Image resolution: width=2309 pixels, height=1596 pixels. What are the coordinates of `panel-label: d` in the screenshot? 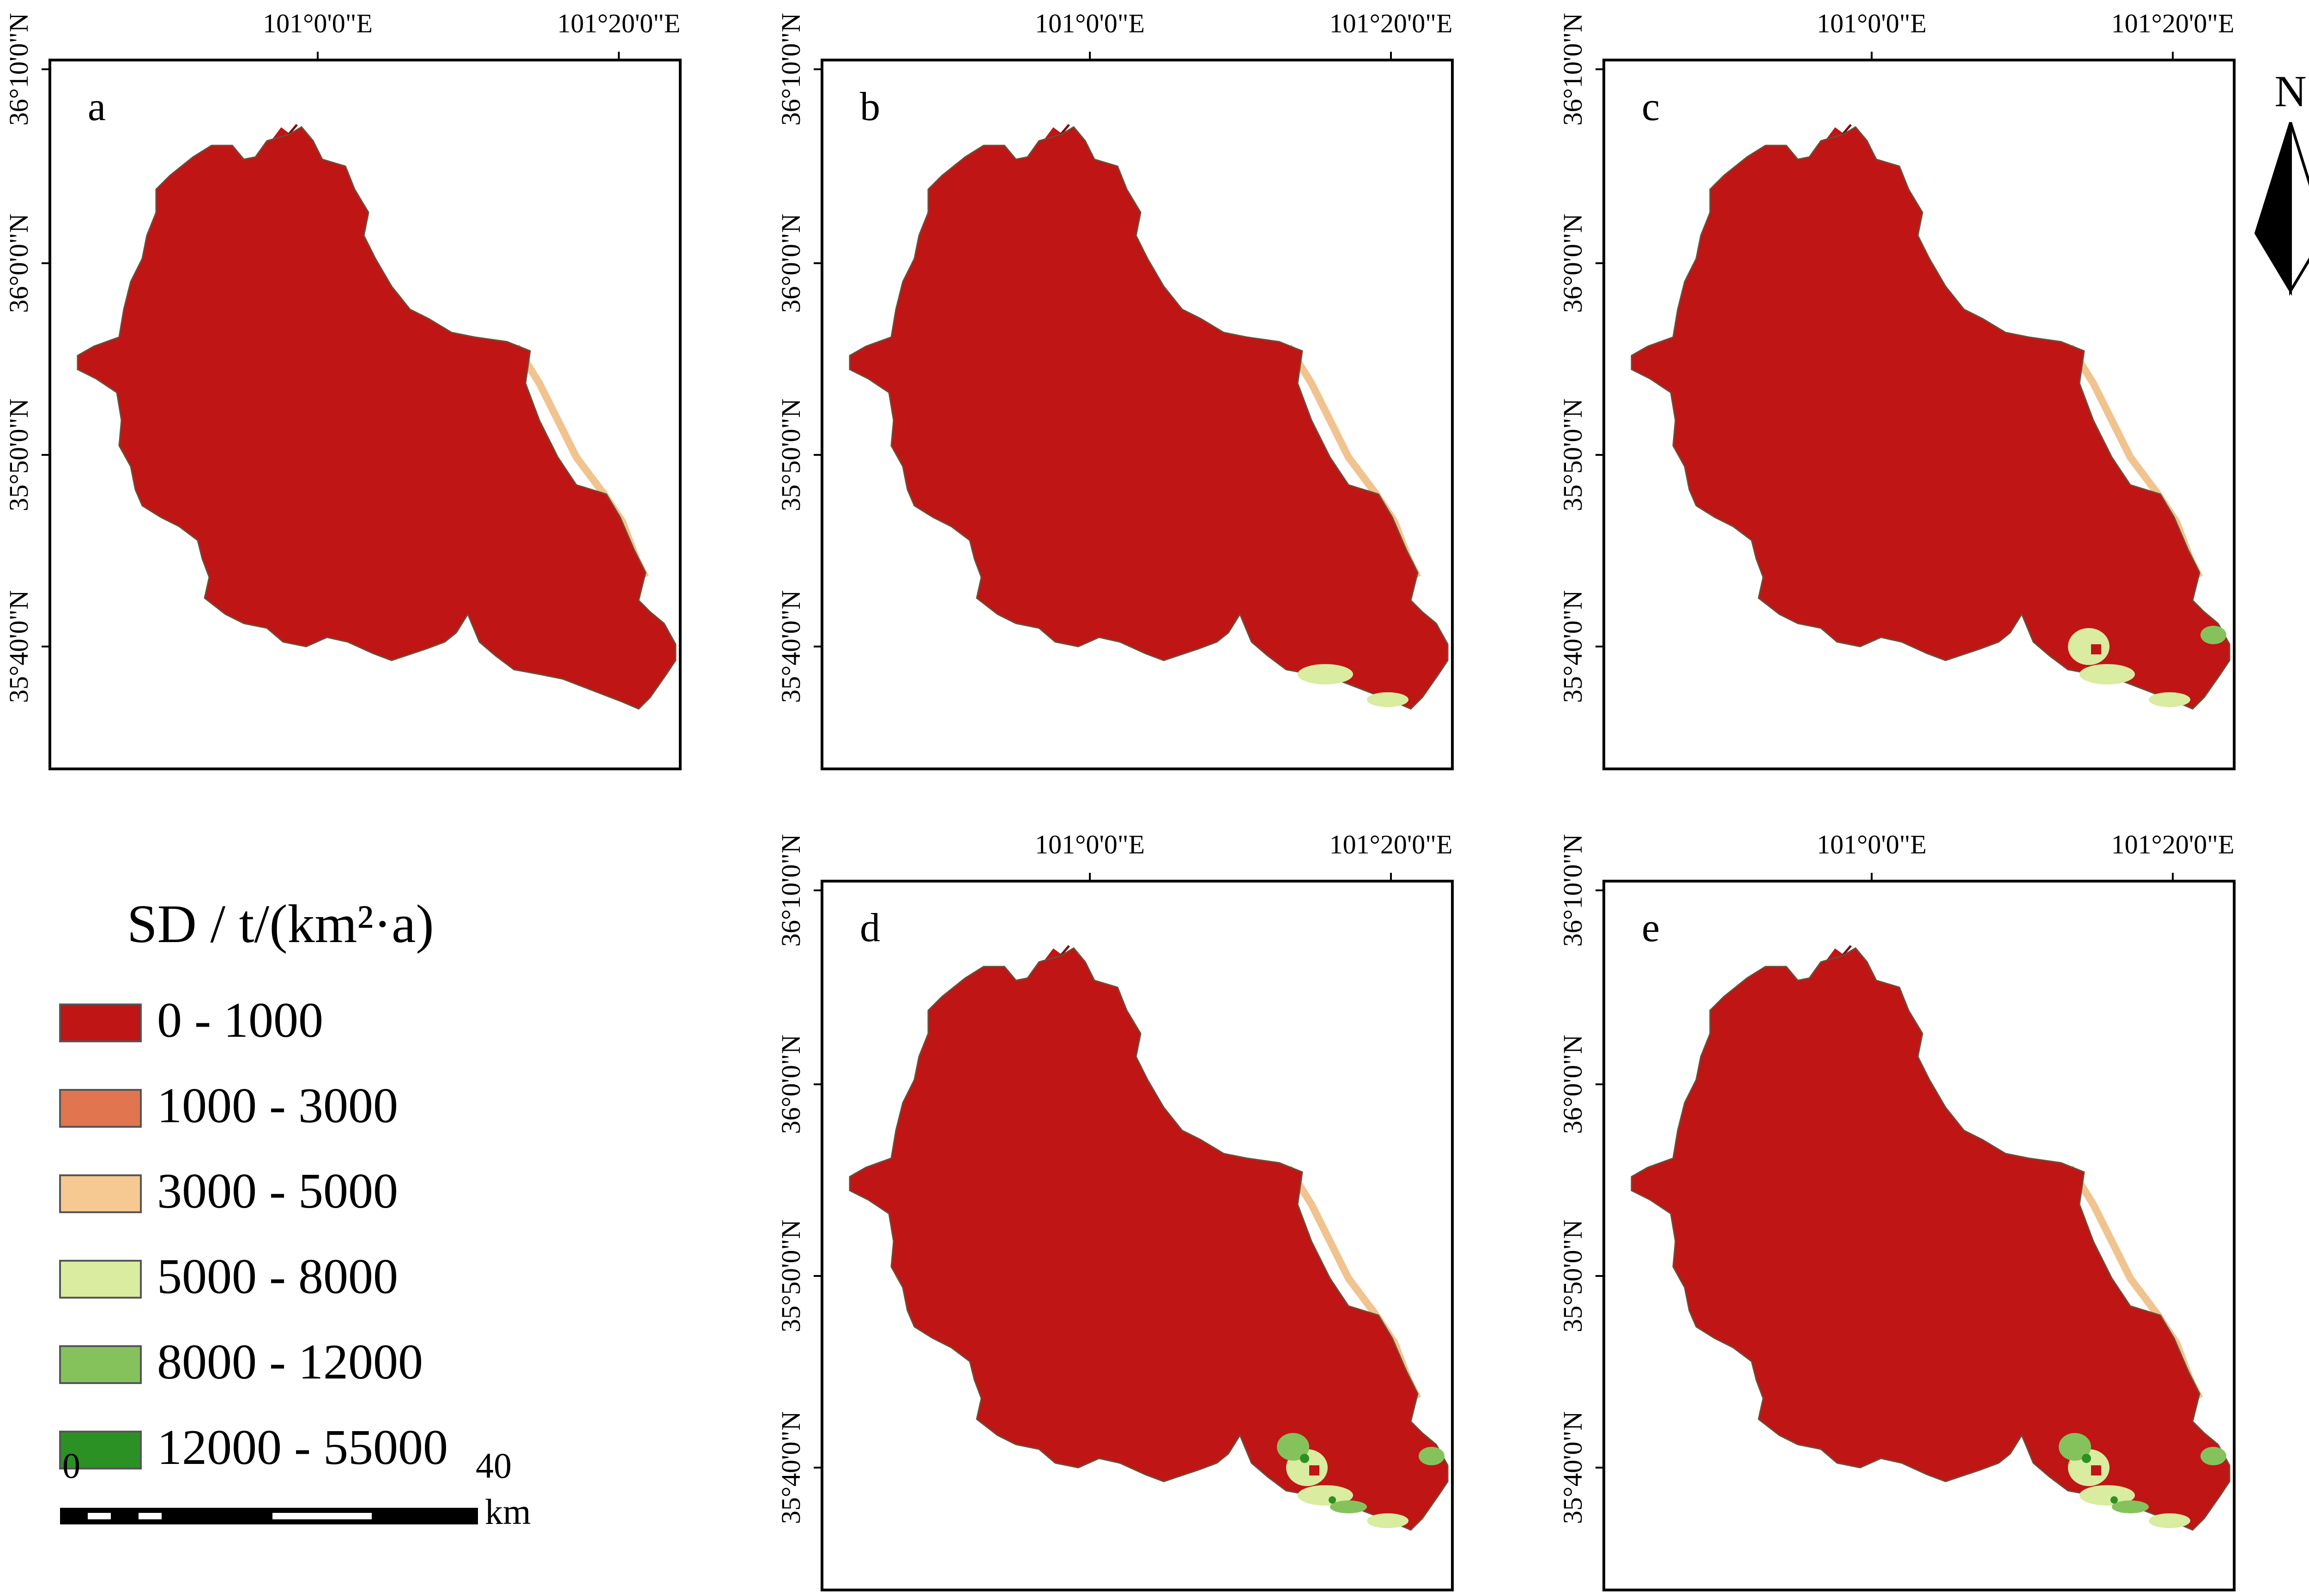 It's located at (870, 928).